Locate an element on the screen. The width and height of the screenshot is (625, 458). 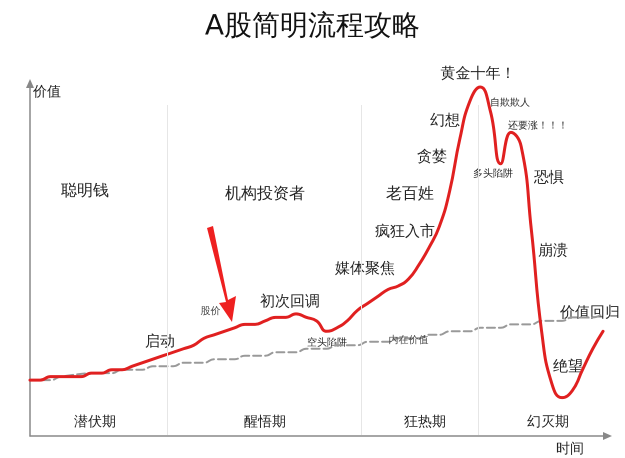
annotation: 老百姓 is located at coordinates (410, 193).